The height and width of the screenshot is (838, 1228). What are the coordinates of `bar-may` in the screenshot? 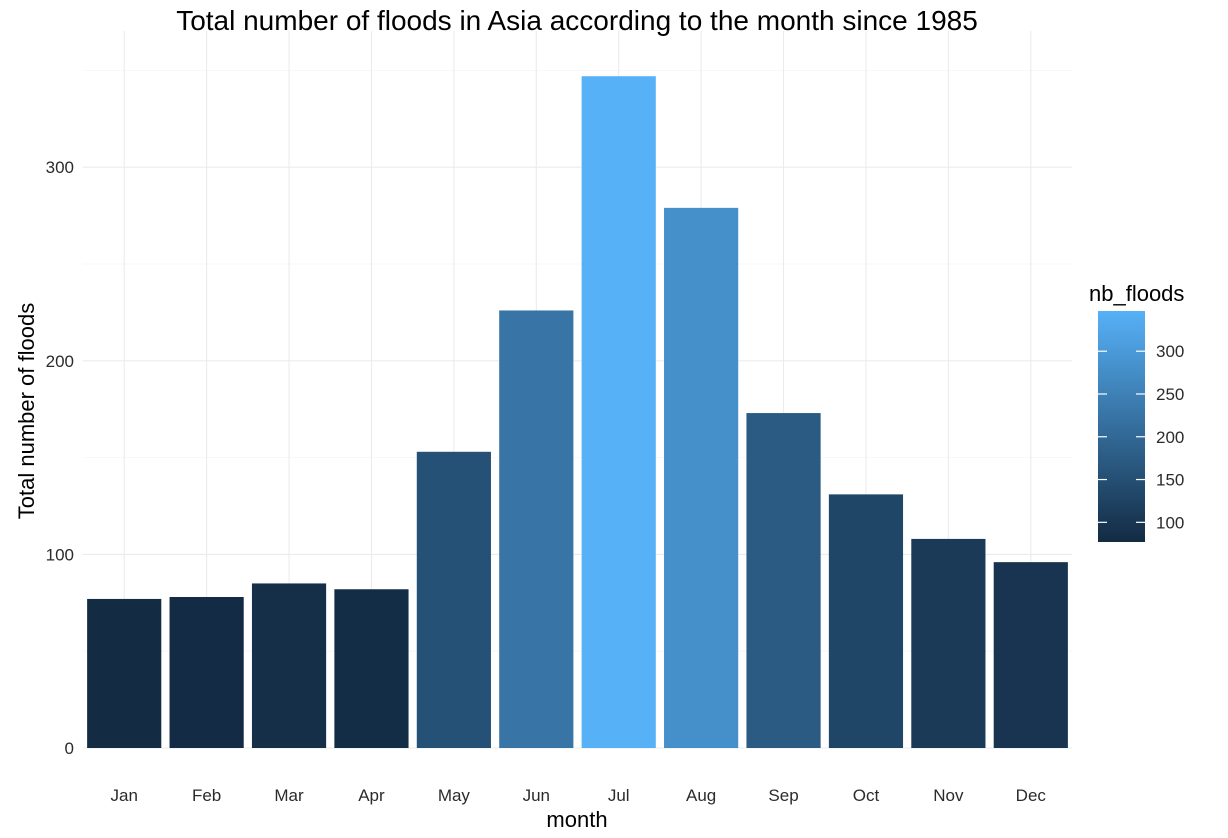 It's located at (453, 599).